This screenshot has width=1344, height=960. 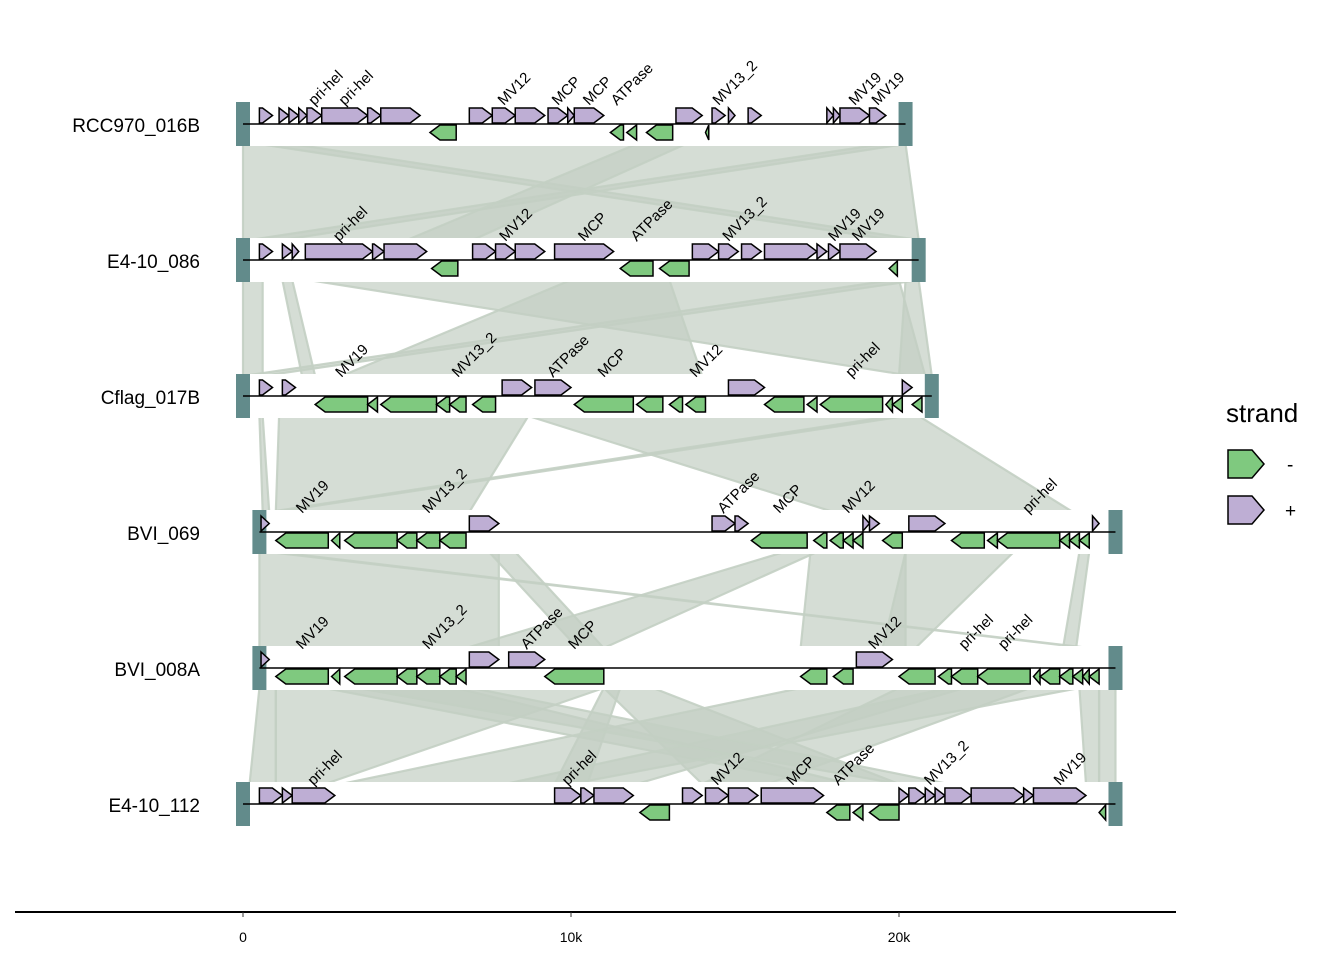 I want to click on x-tick-label: 10k, so click(x=572, y=937).